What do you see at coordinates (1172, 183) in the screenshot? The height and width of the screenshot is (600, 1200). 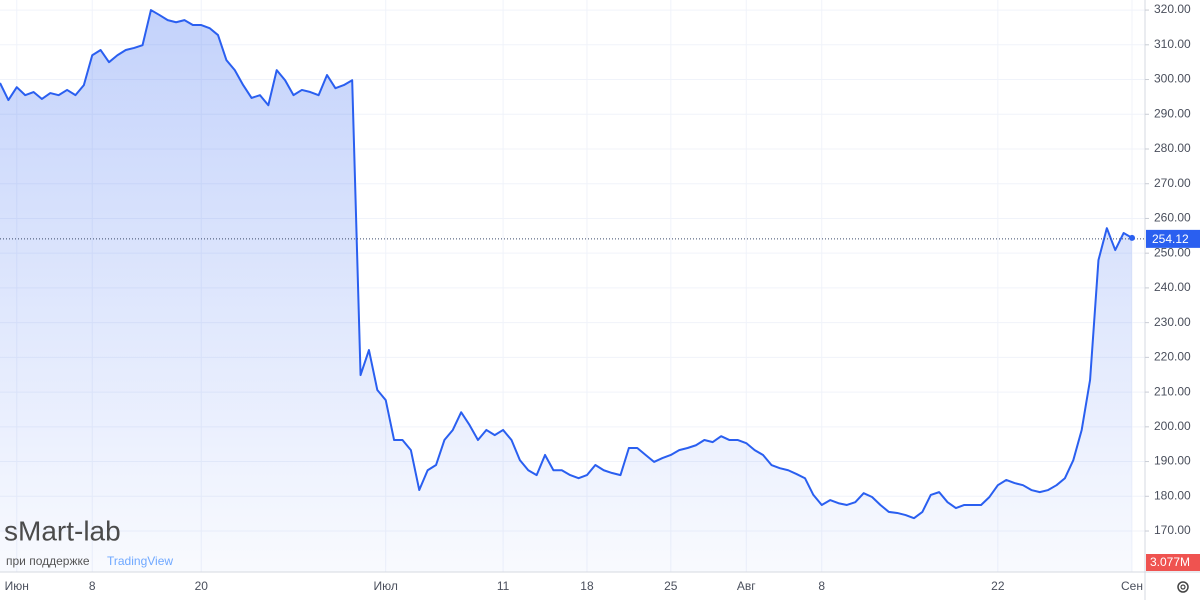 I see `y-tick-label: 270.00` at bounding box center [1172, 183].